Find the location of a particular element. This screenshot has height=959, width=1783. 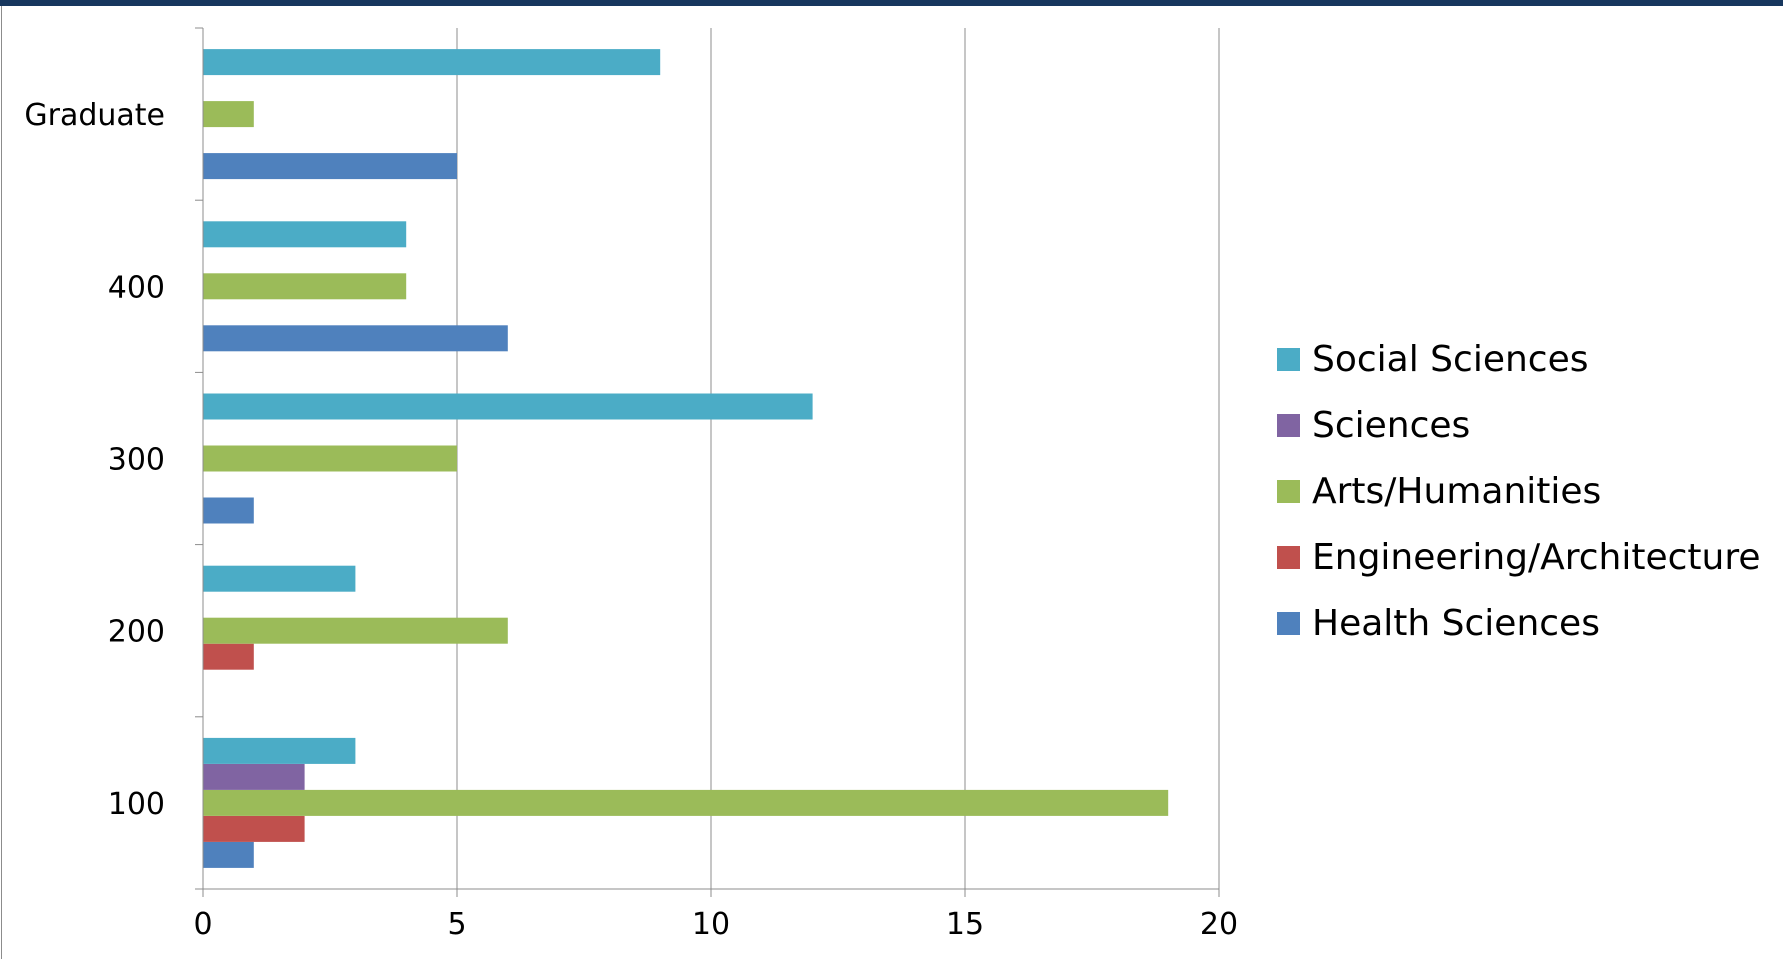

y-tick-label: 200 is located at coordinates (136, 632).